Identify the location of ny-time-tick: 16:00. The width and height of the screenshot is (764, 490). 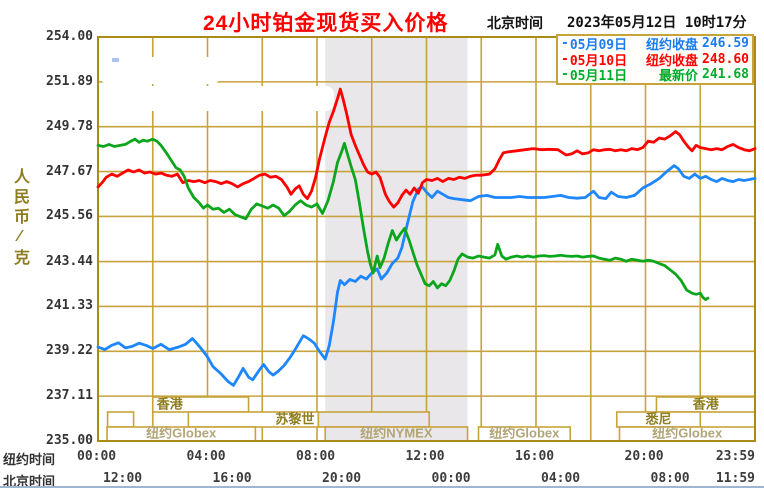
(535, 456).